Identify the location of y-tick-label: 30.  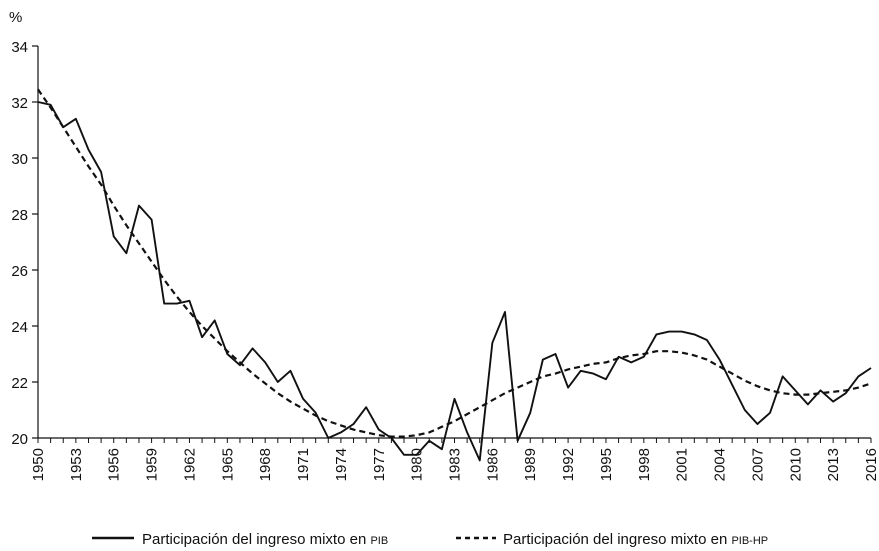
(19, 159).